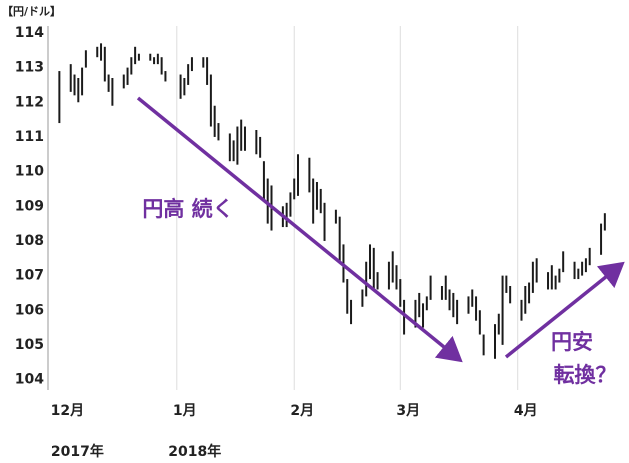  I want to click on arrow, so click(564, 310).